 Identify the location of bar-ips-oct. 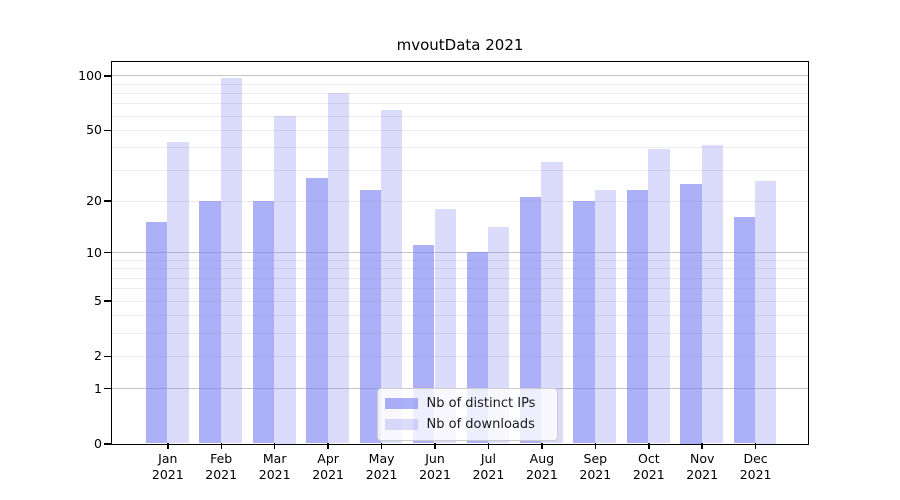
(637, 316).